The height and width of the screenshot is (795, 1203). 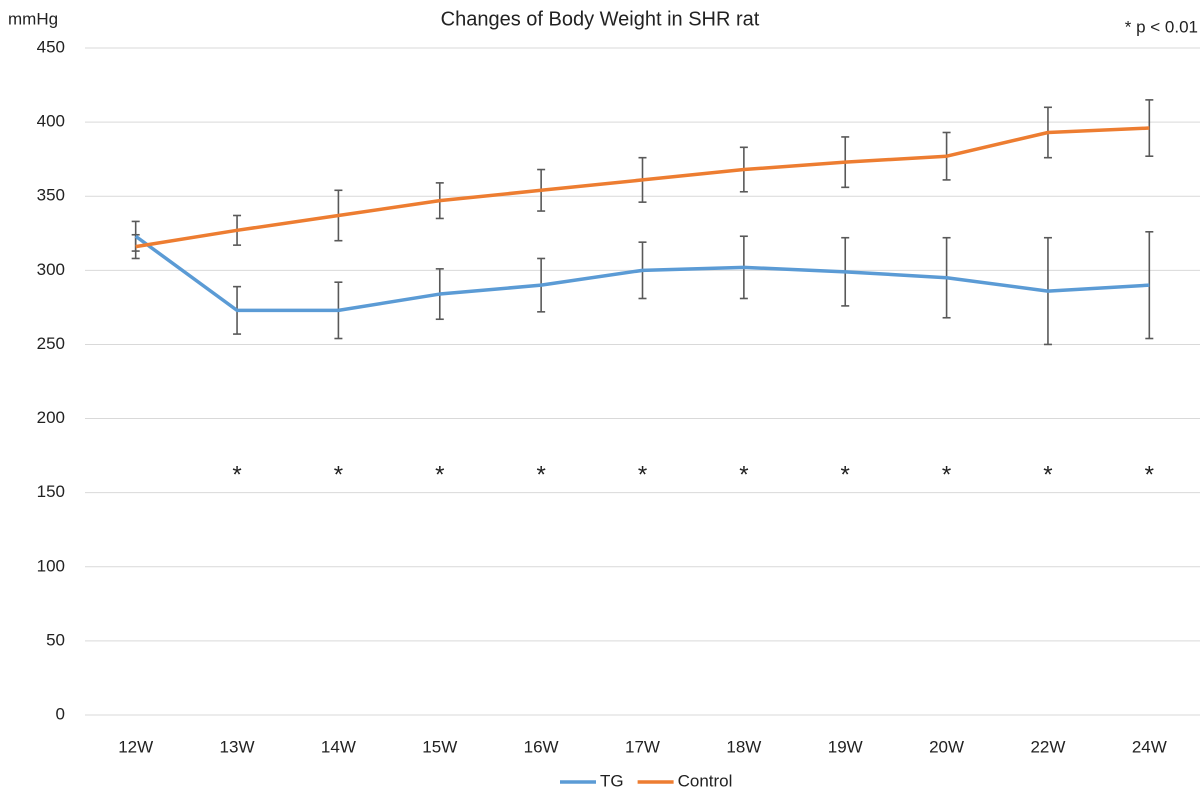 What do you see at coordinates (1047, 746) in the screenshot?
I see `x-tick-label: 22W` at bounding box center [1047, 746].